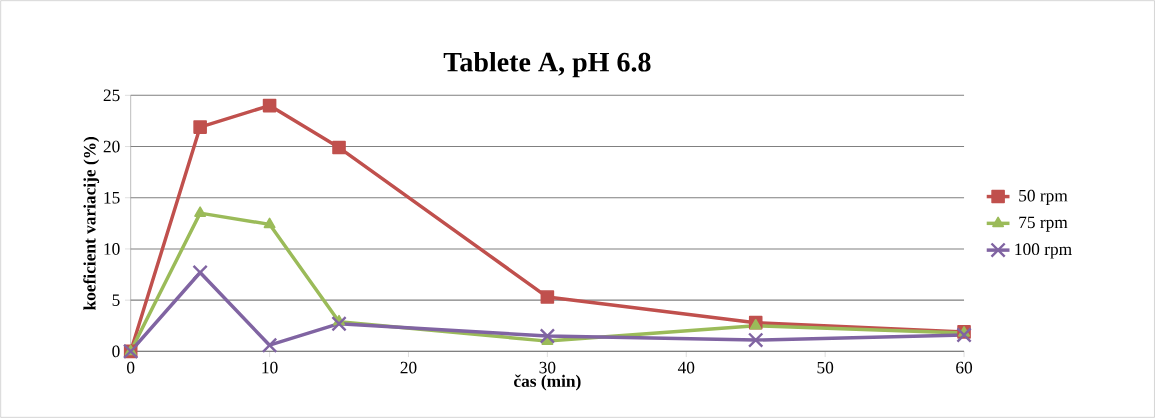 The image size is (1155, 418). I want to click on legend-label: 100 rpm, so click(1043, 251).